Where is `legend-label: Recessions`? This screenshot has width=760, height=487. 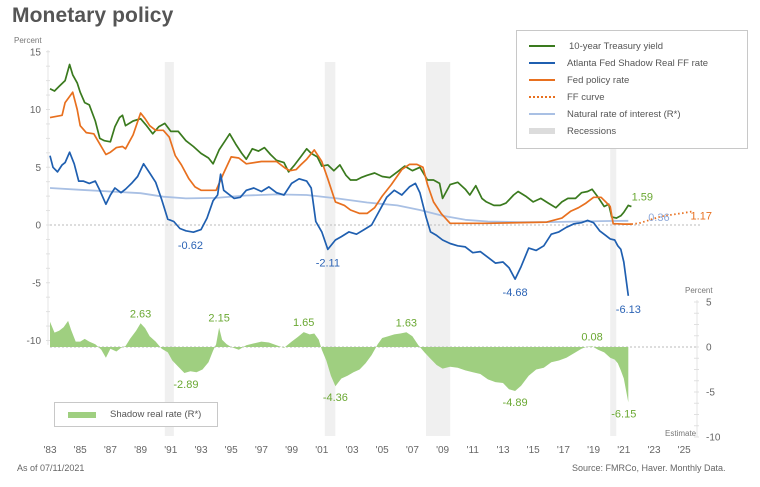
legend-label: Recessions is located at coordinates (592, 131).